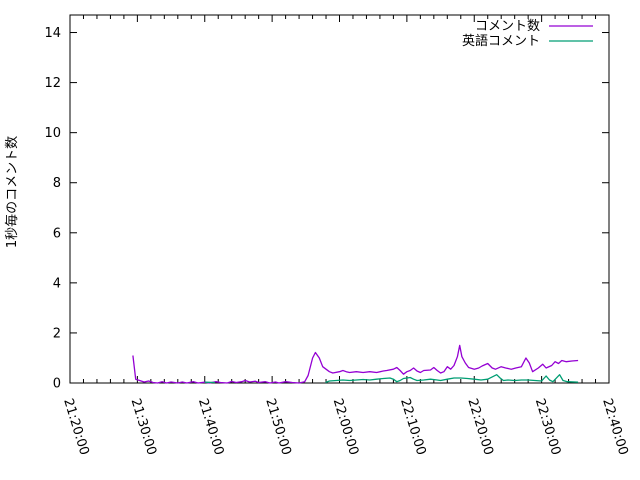 Image resolution: width=640 pixels, height=480 pixels. Describe the element at coordinates (57, 384) in the screenshot. I see `svg-text: 0` at that location.